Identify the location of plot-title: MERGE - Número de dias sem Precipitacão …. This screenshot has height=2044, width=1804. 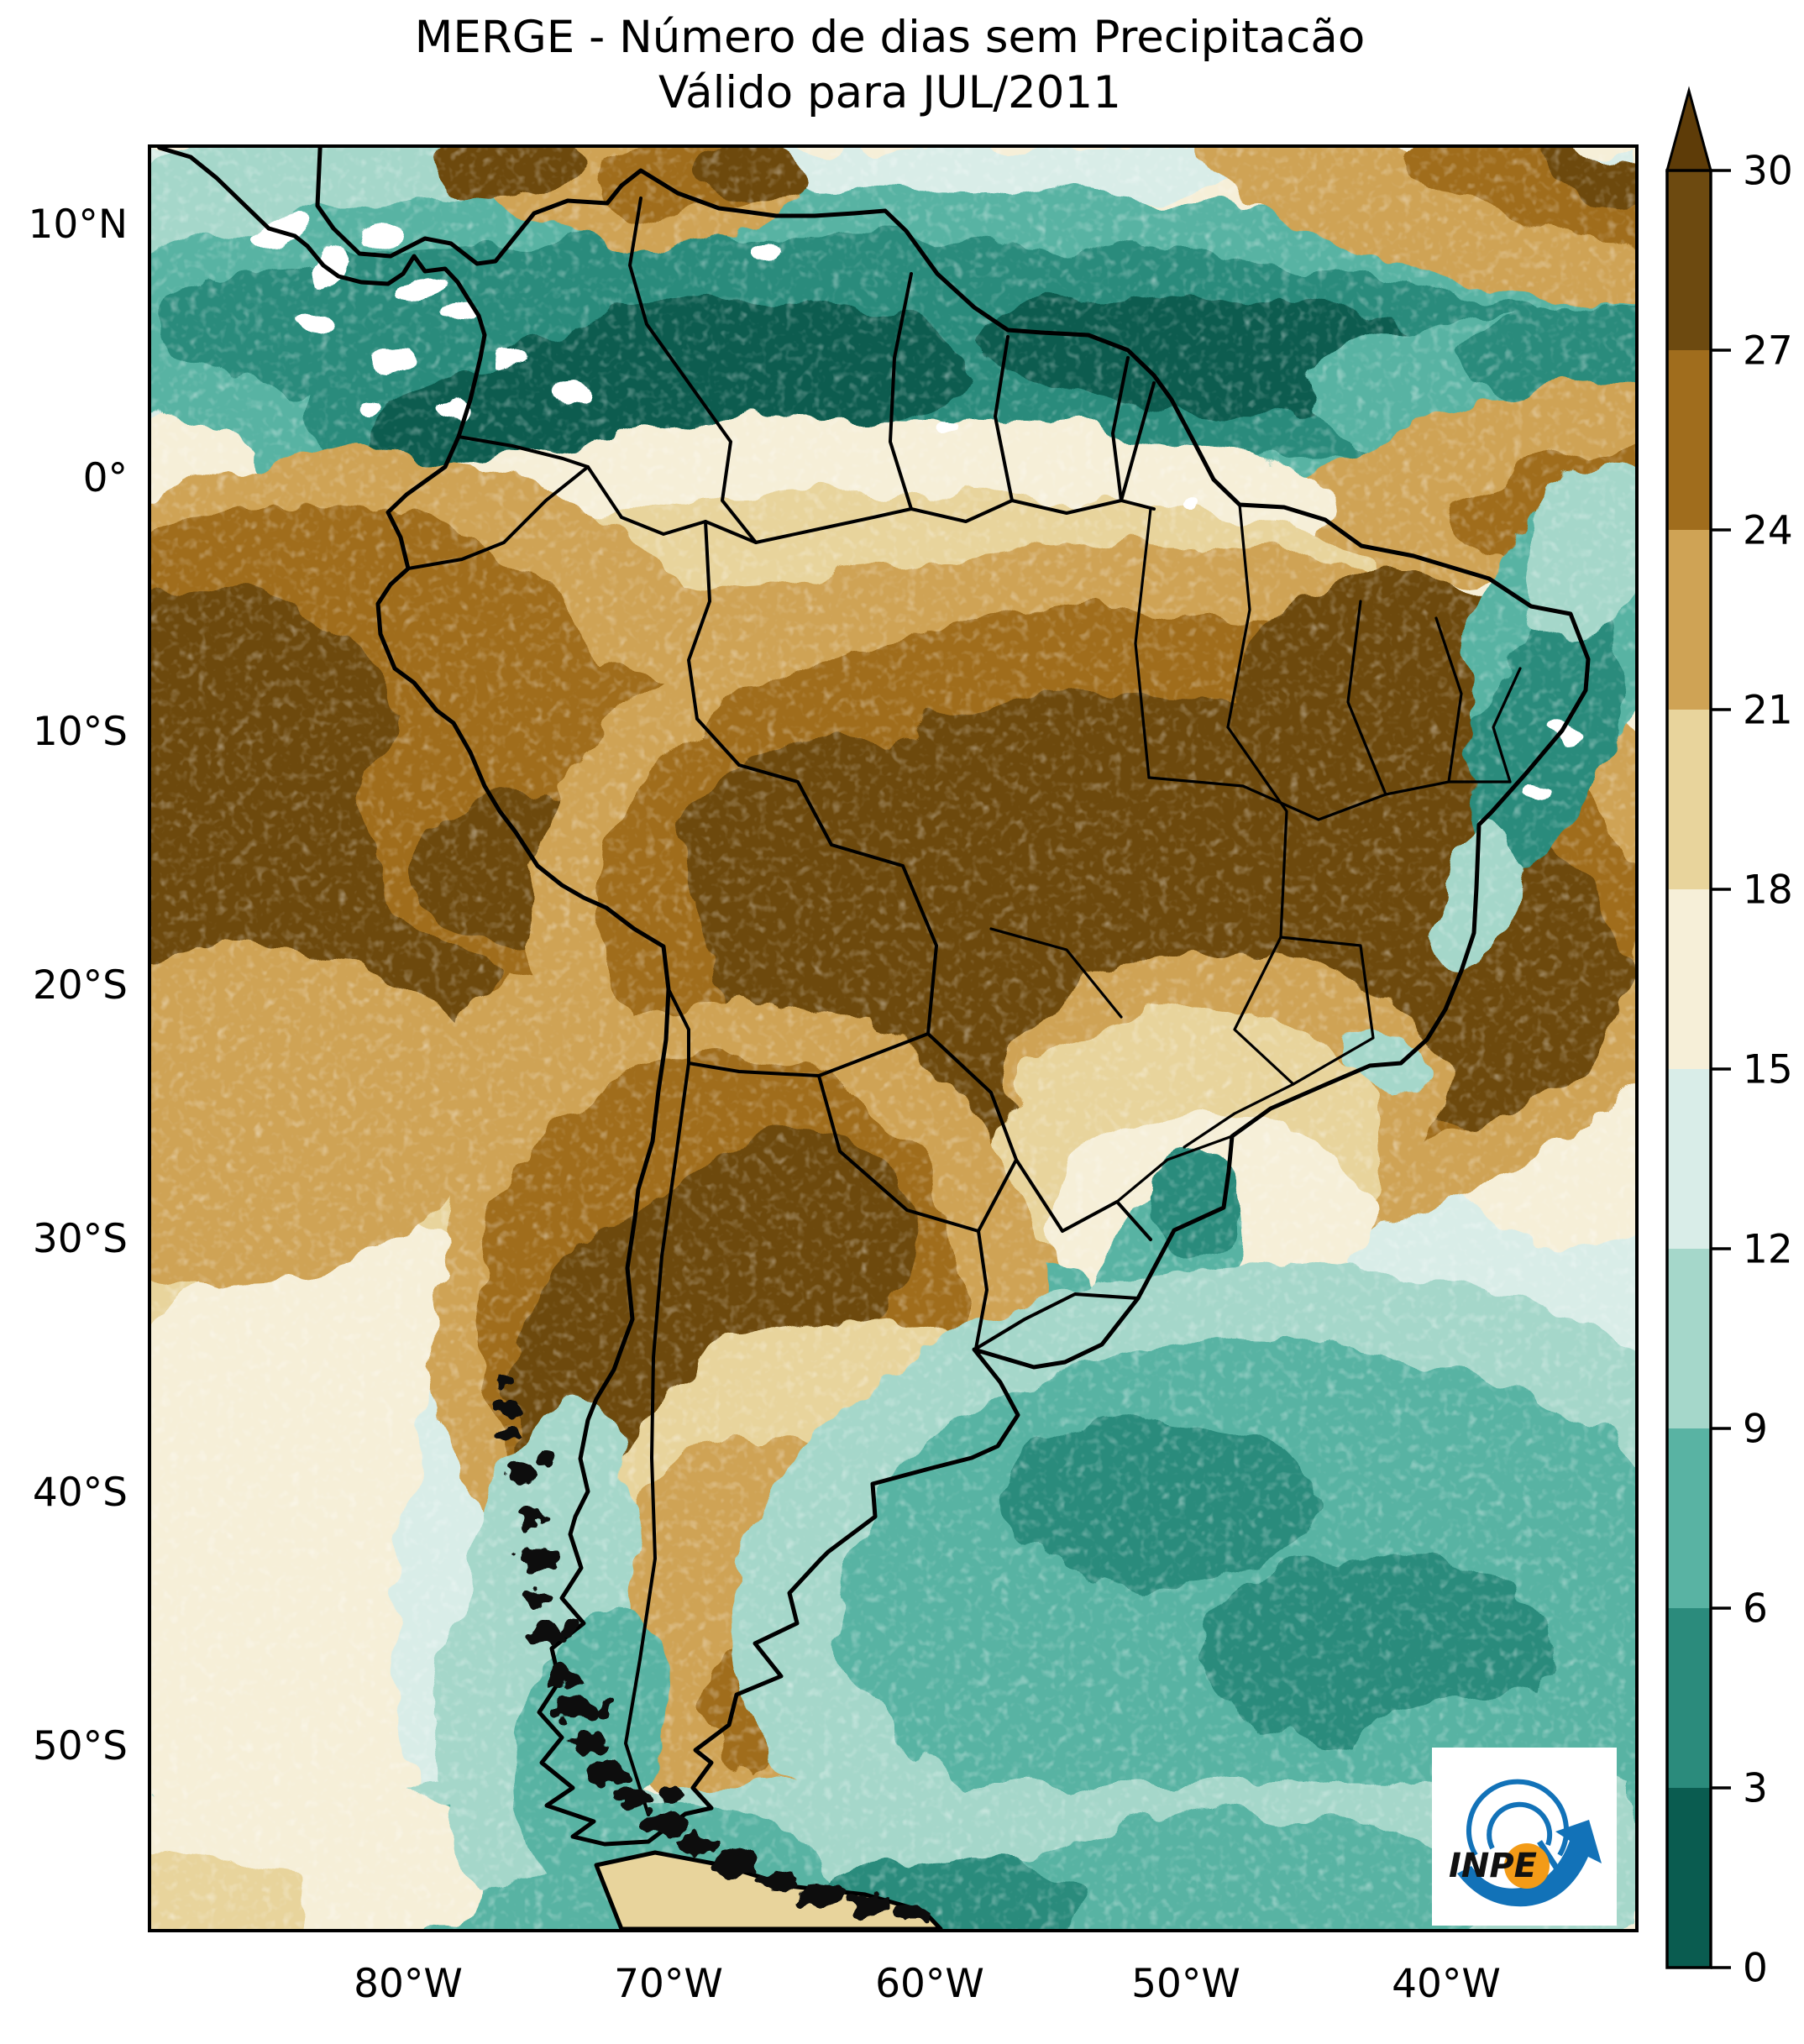
(890, 65).